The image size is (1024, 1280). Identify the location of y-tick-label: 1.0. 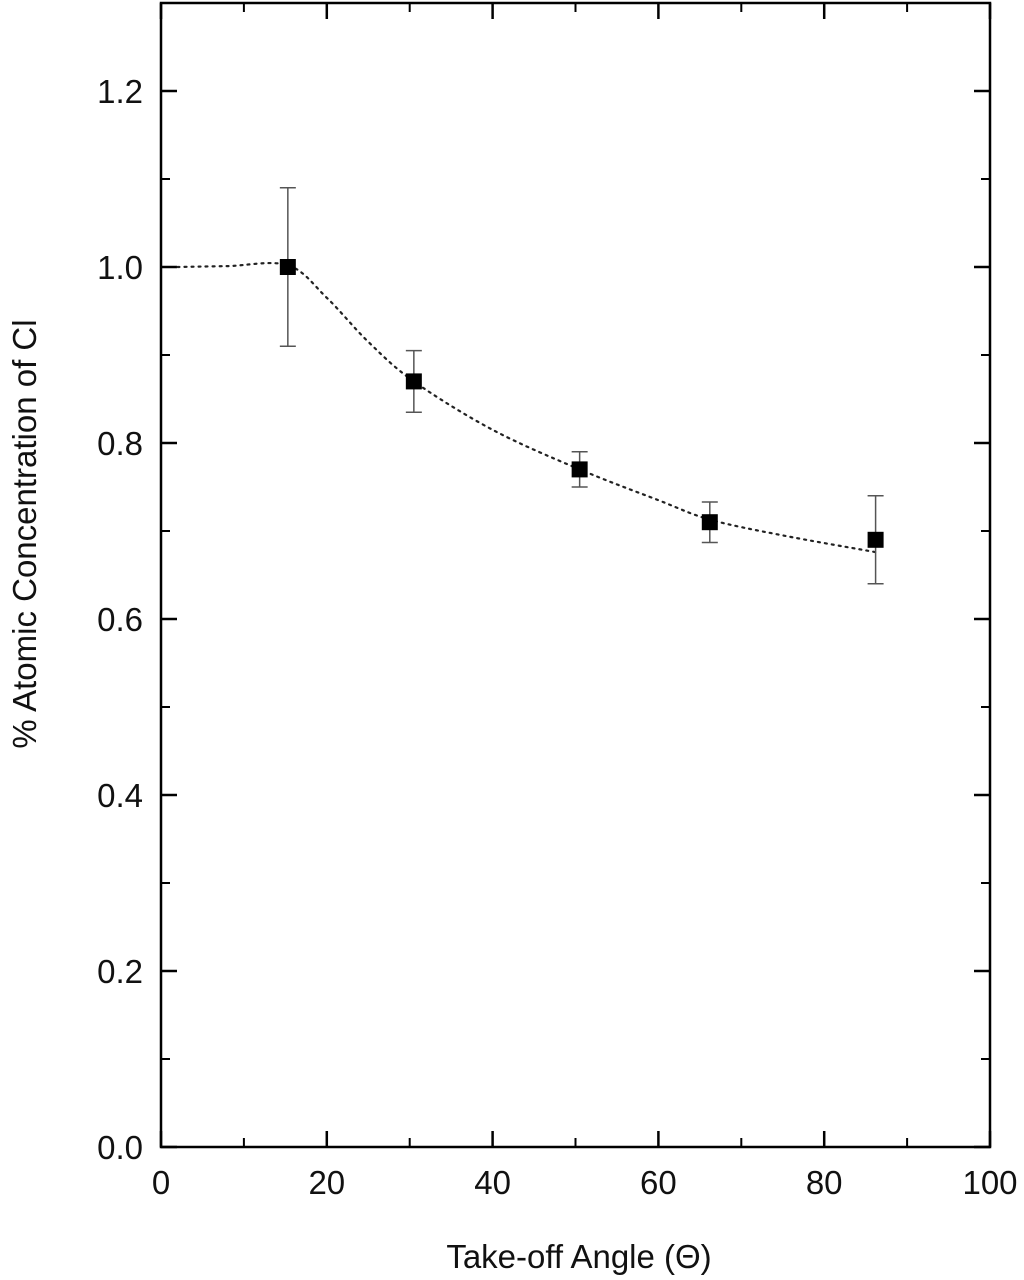
(120, 267).